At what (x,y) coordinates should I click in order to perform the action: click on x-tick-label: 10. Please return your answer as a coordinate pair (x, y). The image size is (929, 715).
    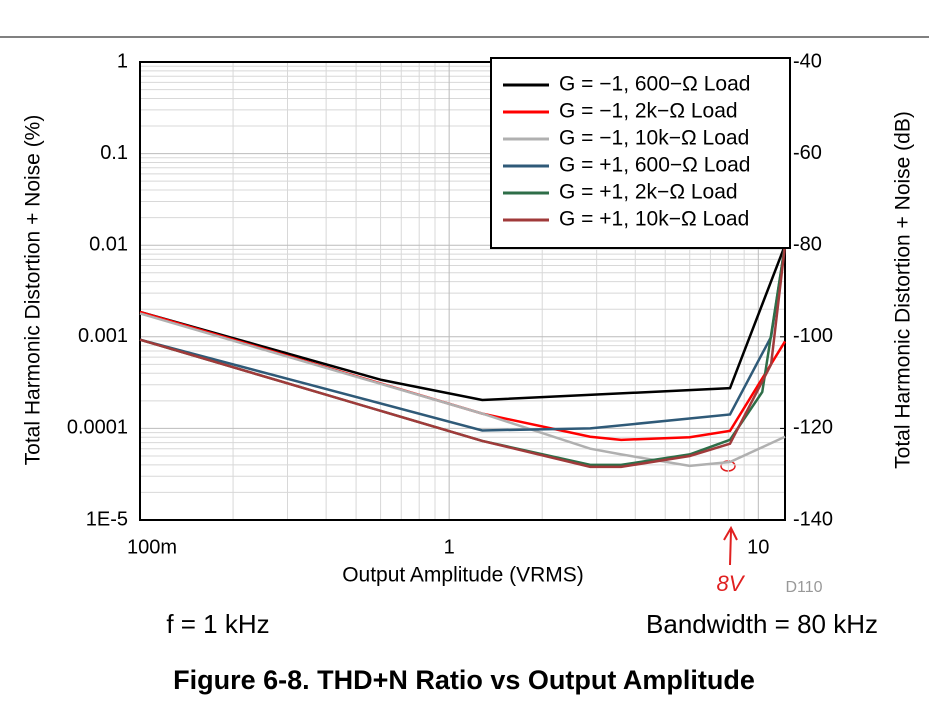
    Looking at the image, I should click on (758, 547).